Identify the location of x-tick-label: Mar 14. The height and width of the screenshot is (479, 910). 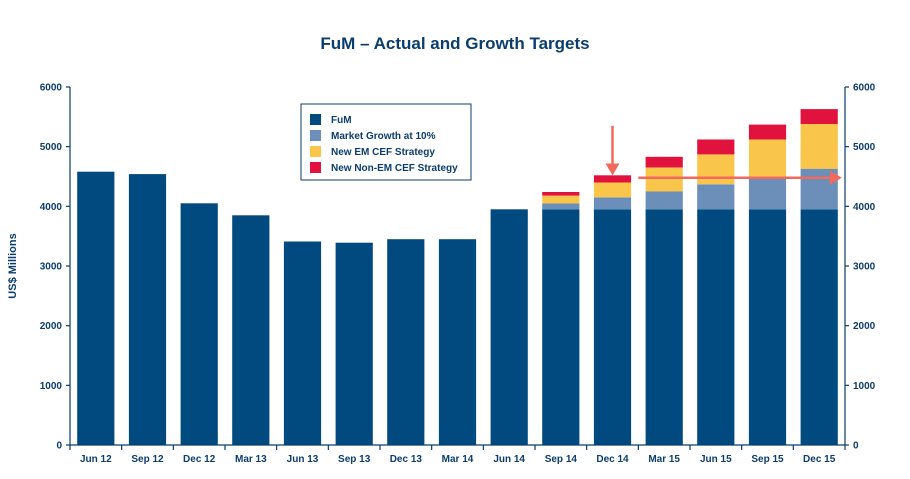
(458, 459).